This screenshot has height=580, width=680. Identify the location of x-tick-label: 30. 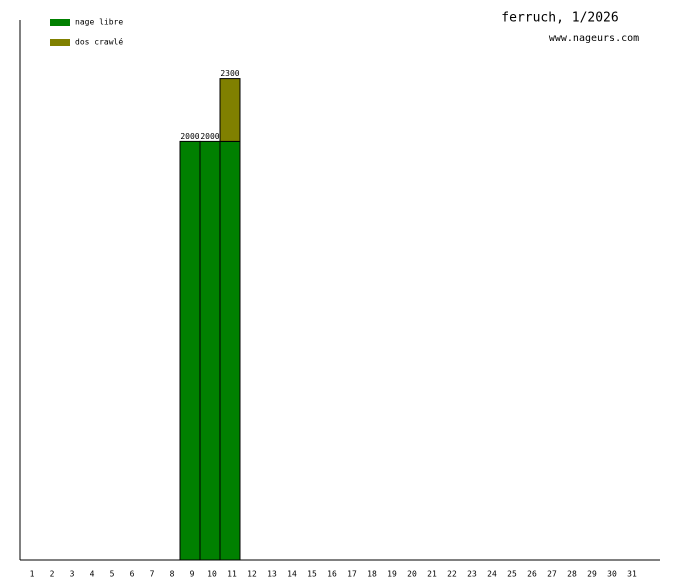
(612, 574).